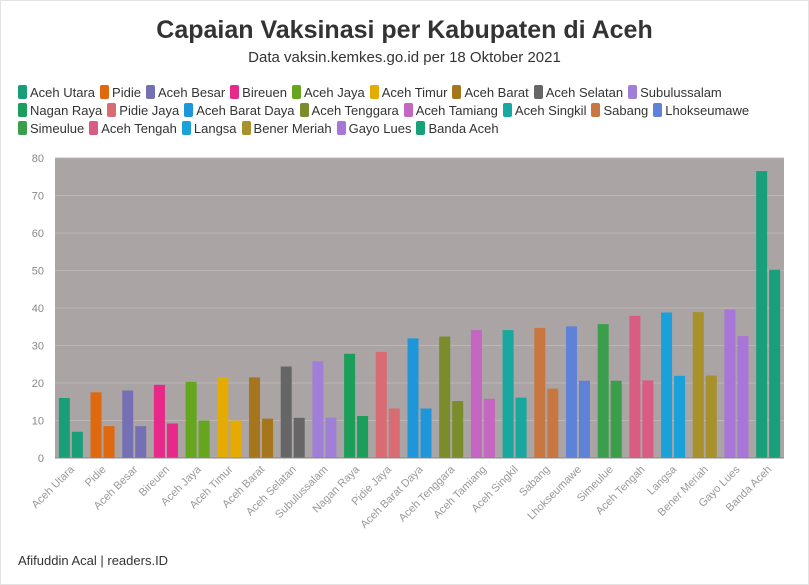  I want to click on legend-item: Aceh Besar, so click(185, 93).